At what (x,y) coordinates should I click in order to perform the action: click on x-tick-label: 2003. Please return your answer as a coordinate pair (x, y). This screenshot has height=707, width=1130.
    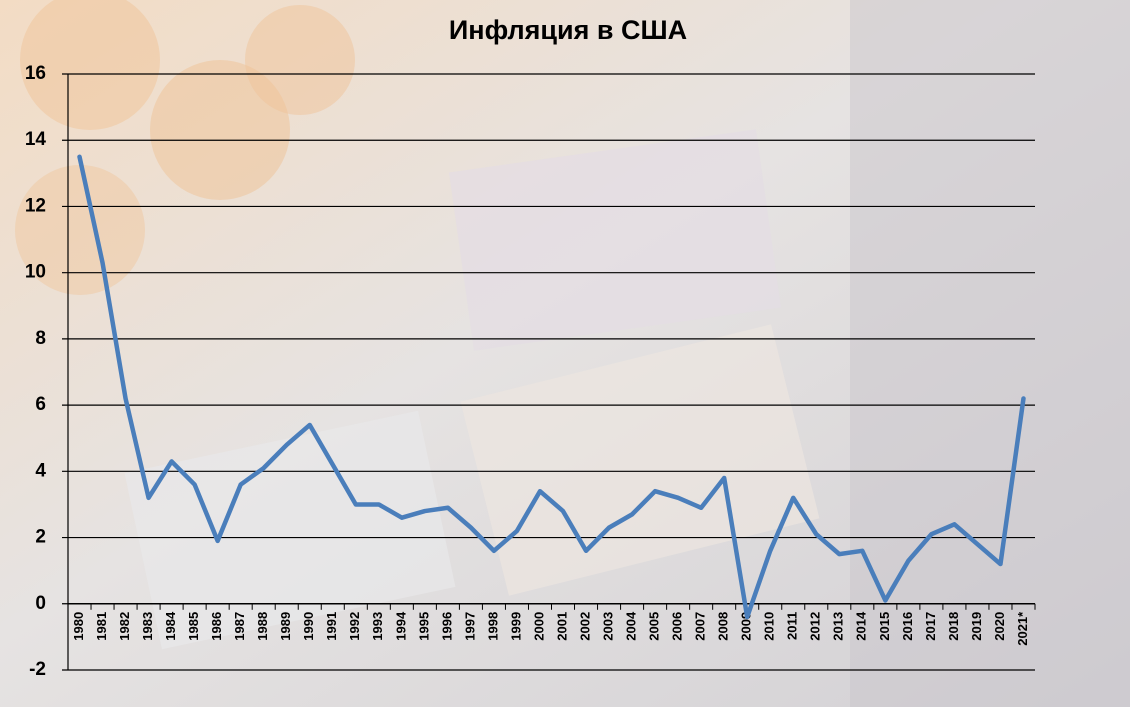
    Looking at the image, I should click on (607, 626).